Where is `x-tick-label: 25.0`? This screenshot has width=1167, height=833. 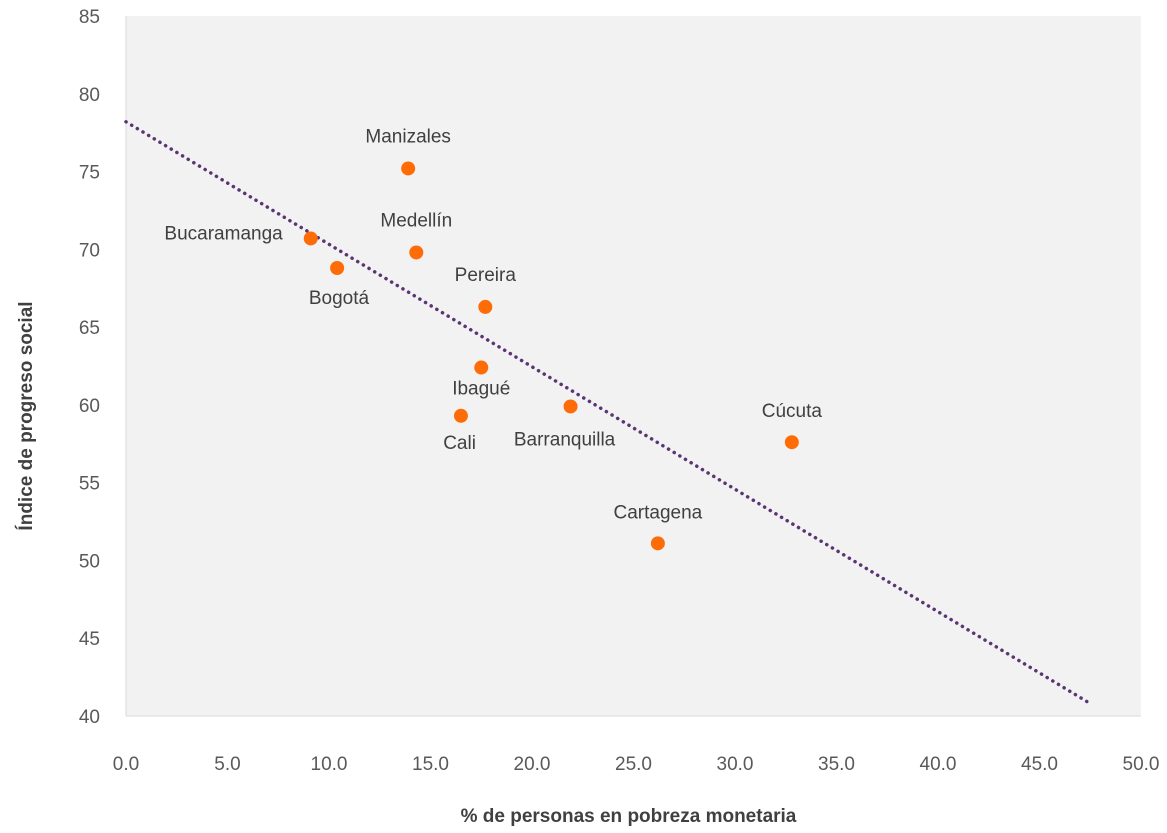
x-tick-label: 25.0 is located at coordinates (633, 764).